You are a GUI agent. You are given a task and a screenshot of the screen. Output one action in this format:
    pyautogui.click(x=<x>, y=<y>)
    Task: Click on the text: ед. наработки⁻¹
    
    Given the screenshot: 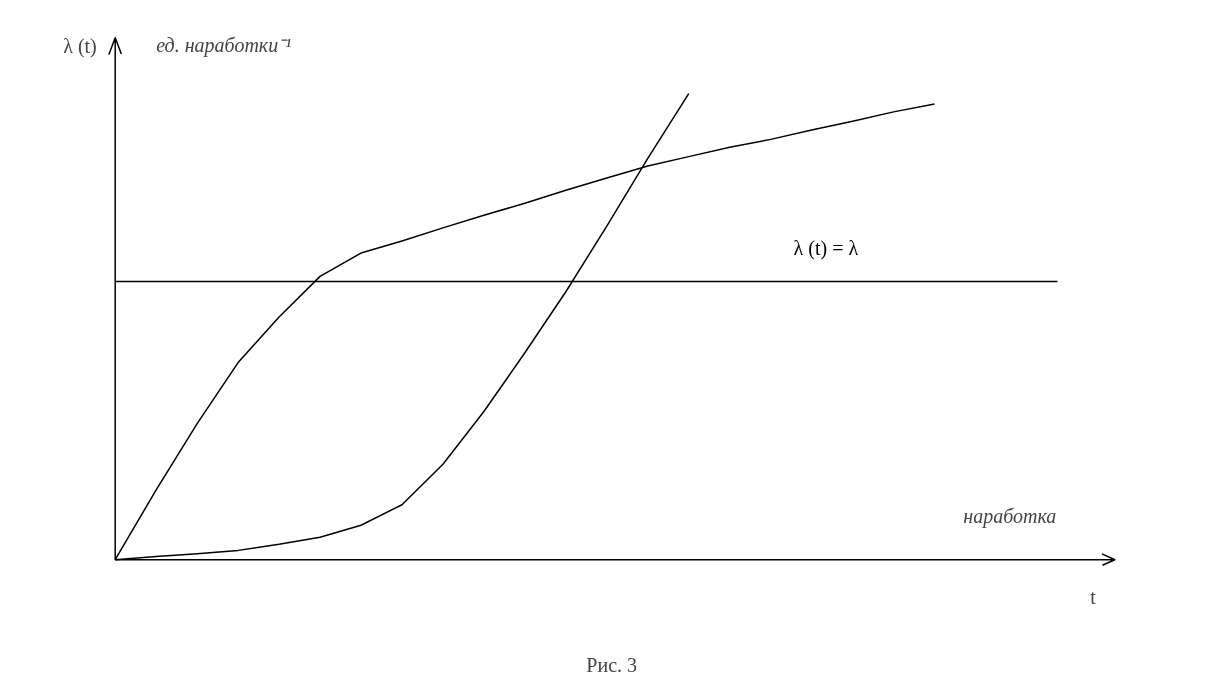 What is the action you would take?
    pyautogui.click(x=224, y=46)
    